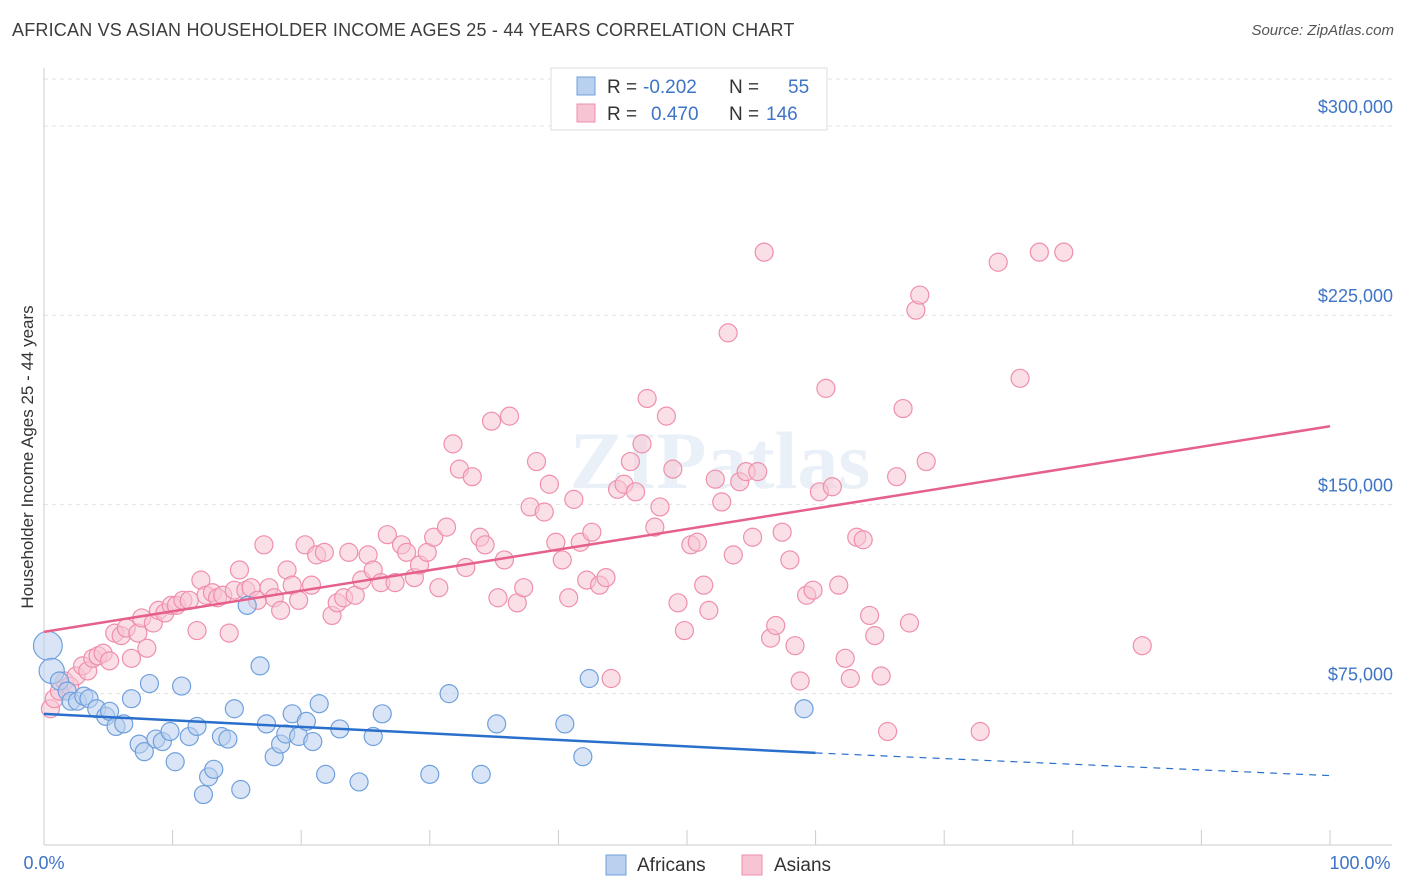 The width and height of the screenshot is (1406, 892). I want to click on bottom-legend-africans: Africans, so click(671, 865).